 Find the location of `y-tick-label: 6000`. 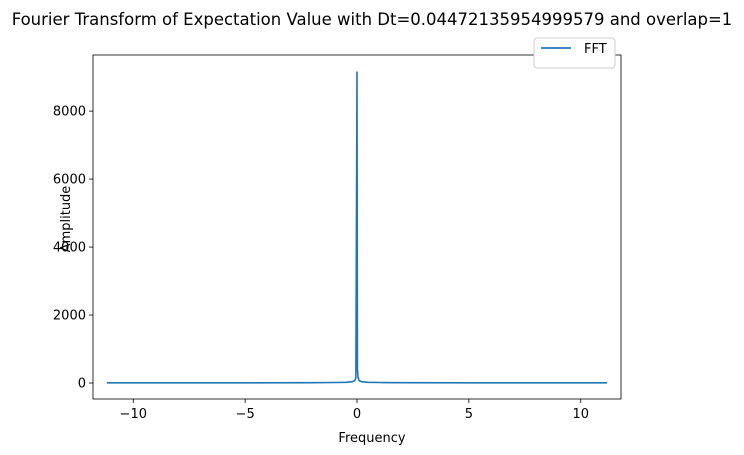

y-tick-label: 6000 is located at coordinates (69, 180).